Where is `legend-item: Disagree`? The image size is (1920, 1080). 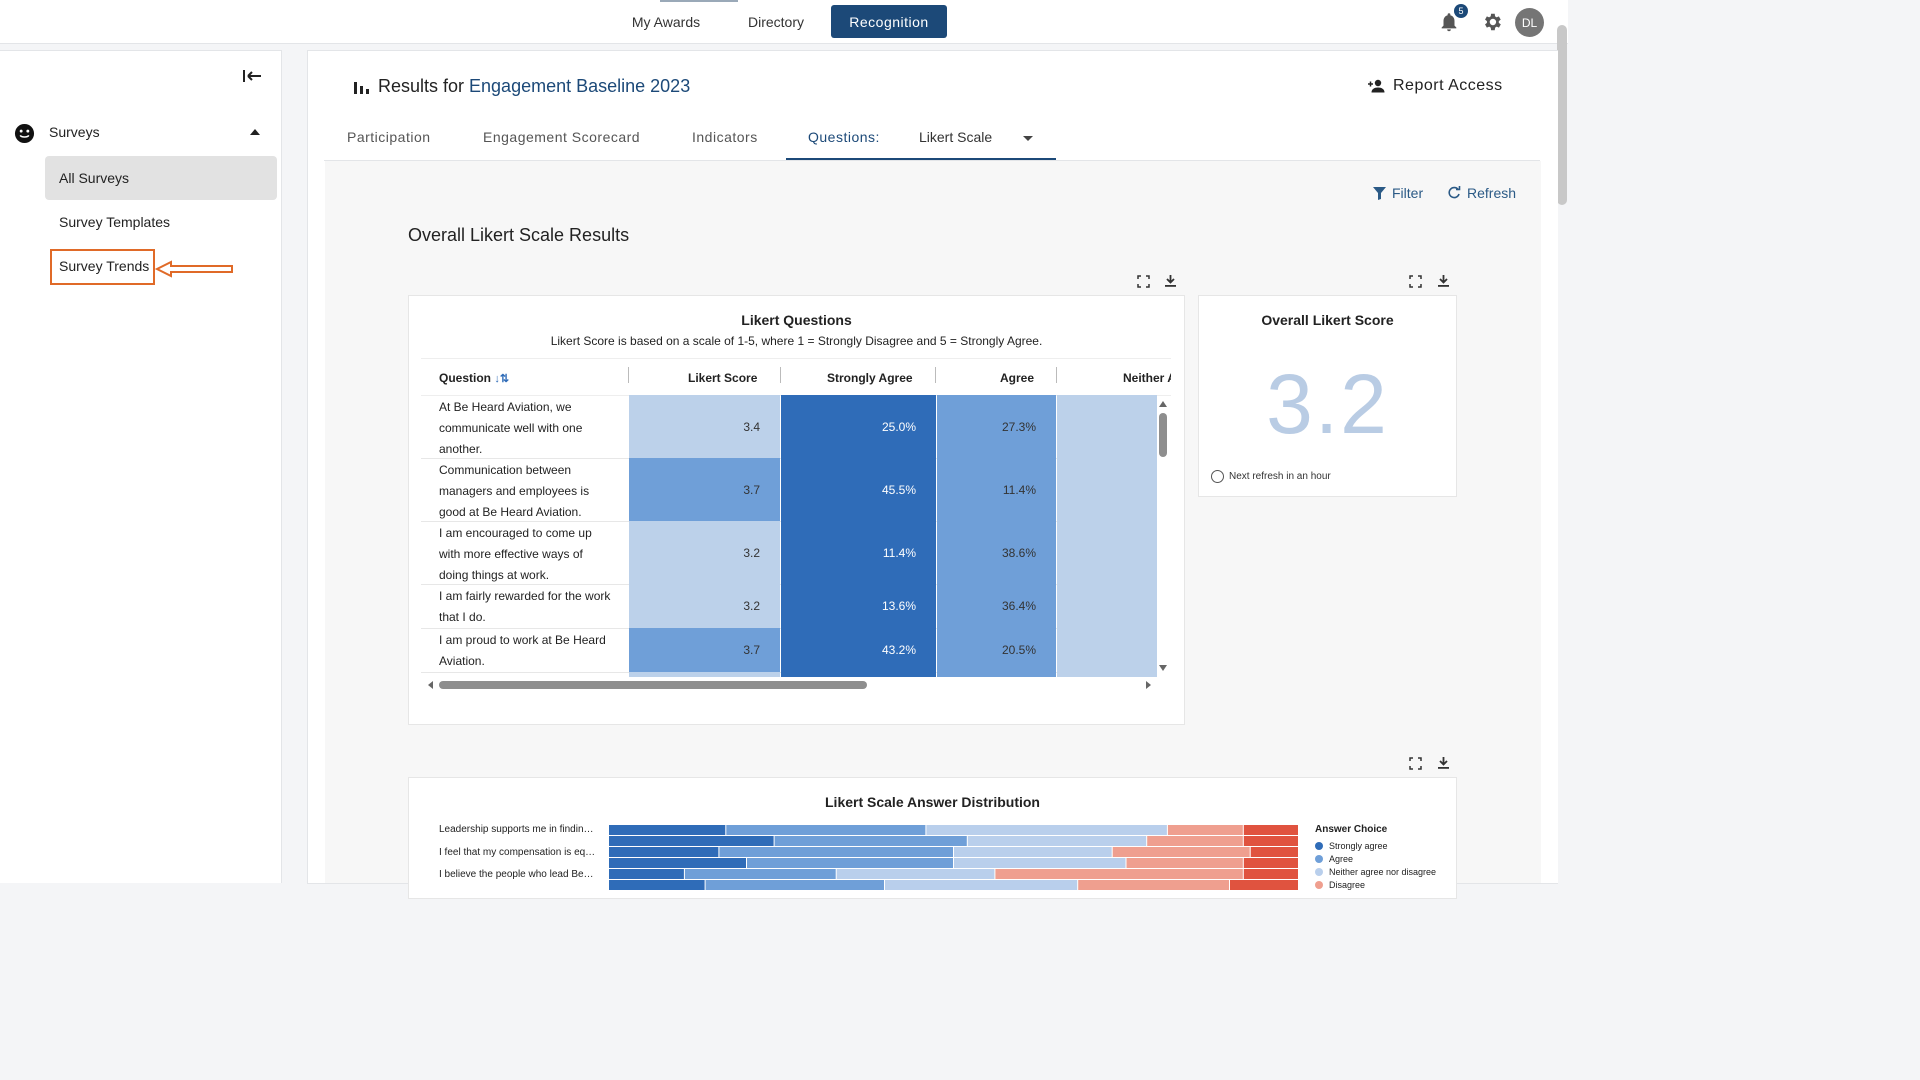 legend-item: Disagree is located at coordinates (1375, 884).